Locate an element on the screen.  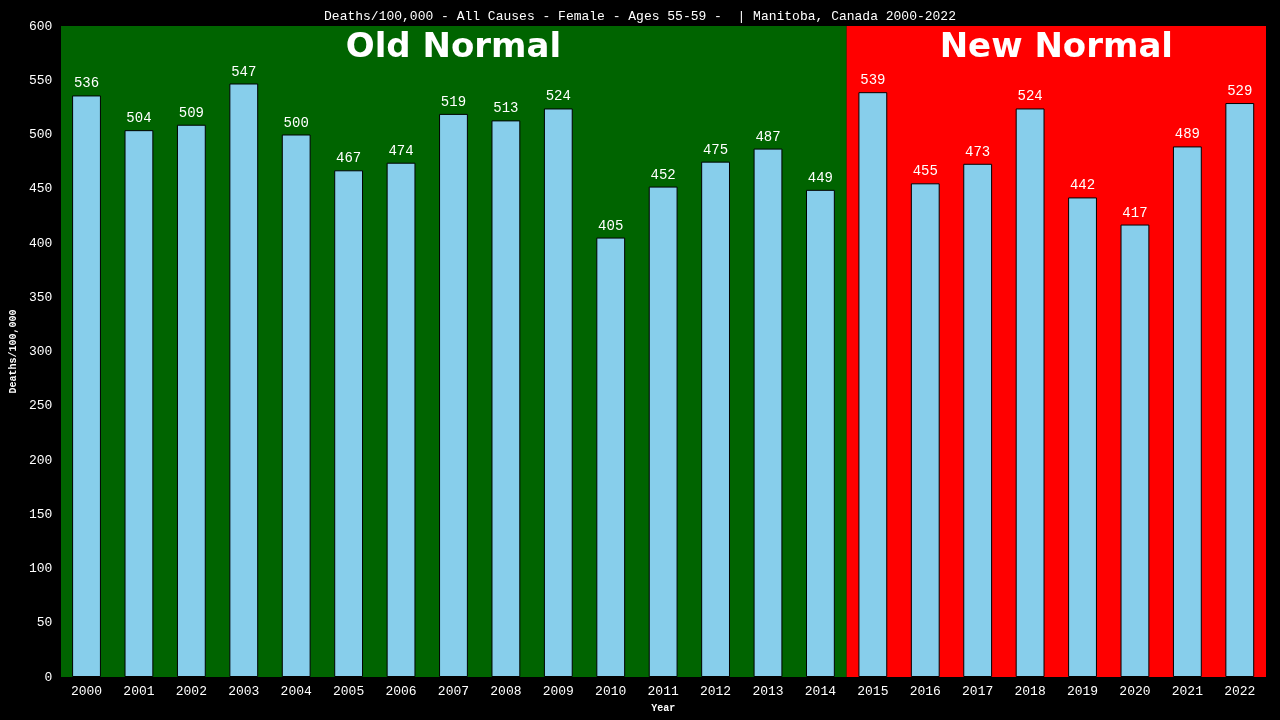
data-label: 452 is located at coordinates (663, 174).